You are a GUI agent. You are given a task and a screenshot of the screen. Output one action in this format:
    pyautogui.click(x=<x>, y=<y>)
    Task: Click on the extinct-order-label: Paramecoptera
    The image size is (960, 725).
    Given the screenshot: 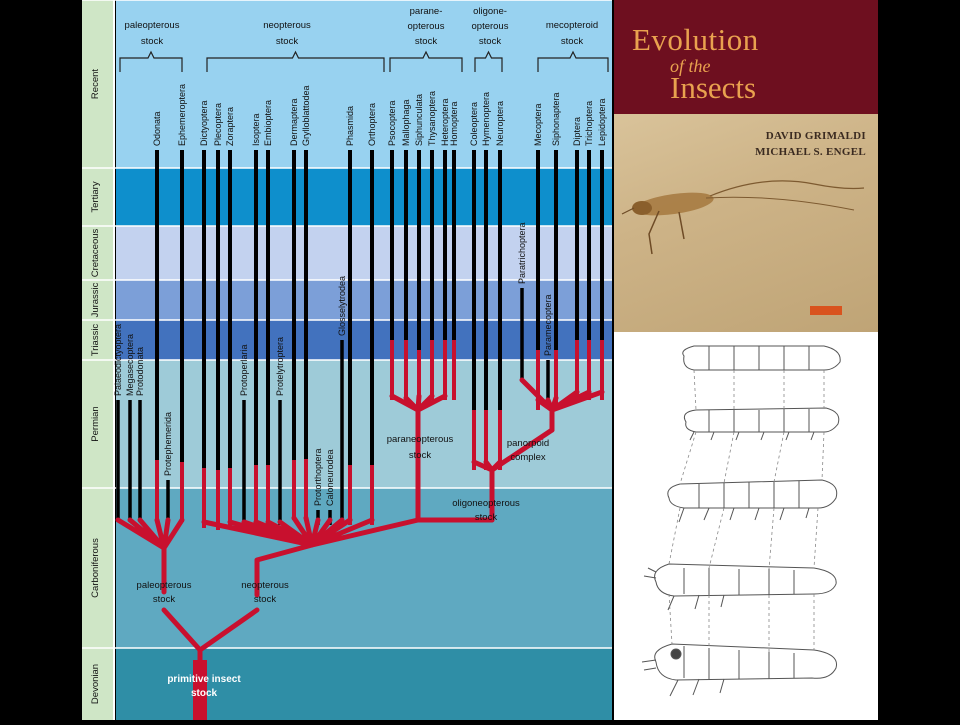 What is the action you would take?
    pyautogui.click(x=548, y=325)
    